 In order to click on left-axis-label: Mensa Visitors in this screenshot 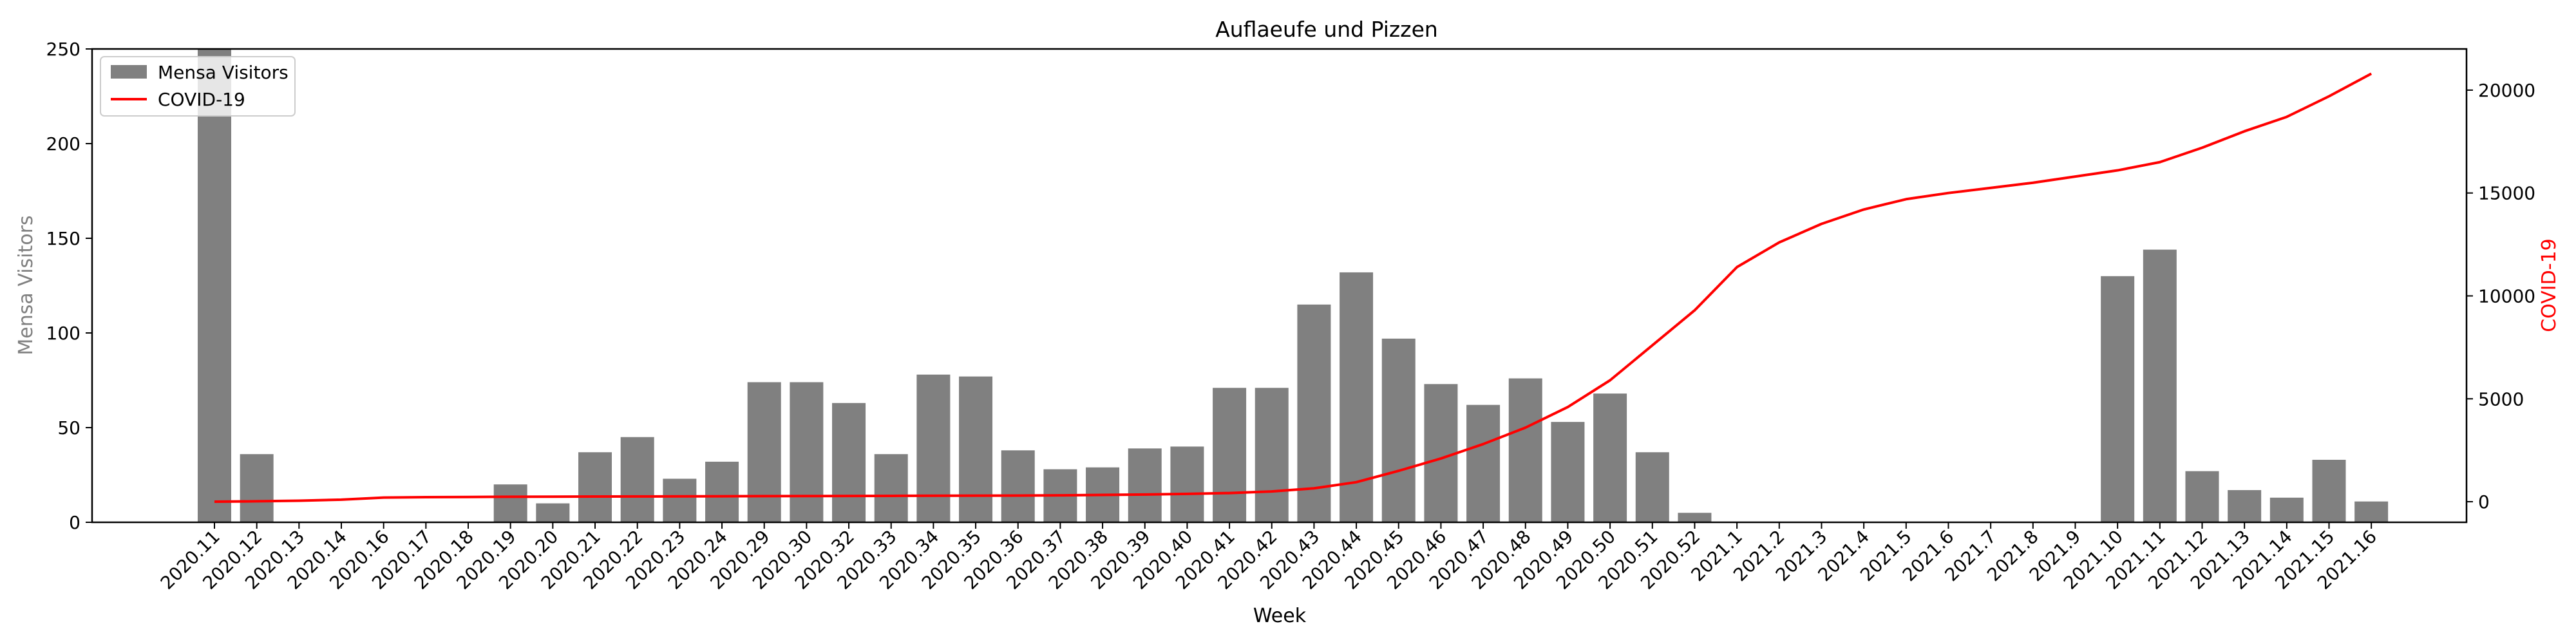, I will do `click(26, 285)`.